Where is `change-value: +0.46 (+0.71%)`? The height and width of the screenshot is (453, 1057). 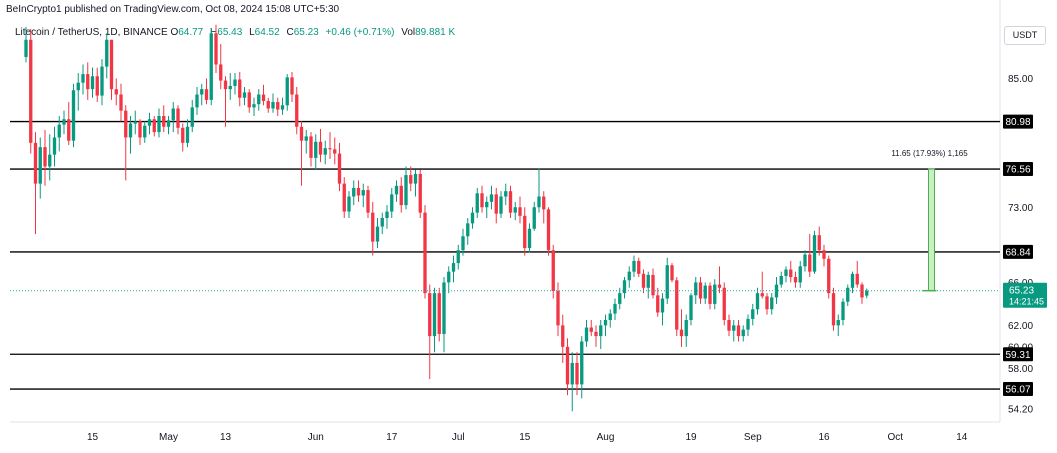 change-value: +0.46 (+0.71%) is located at coordinates (360, 32).